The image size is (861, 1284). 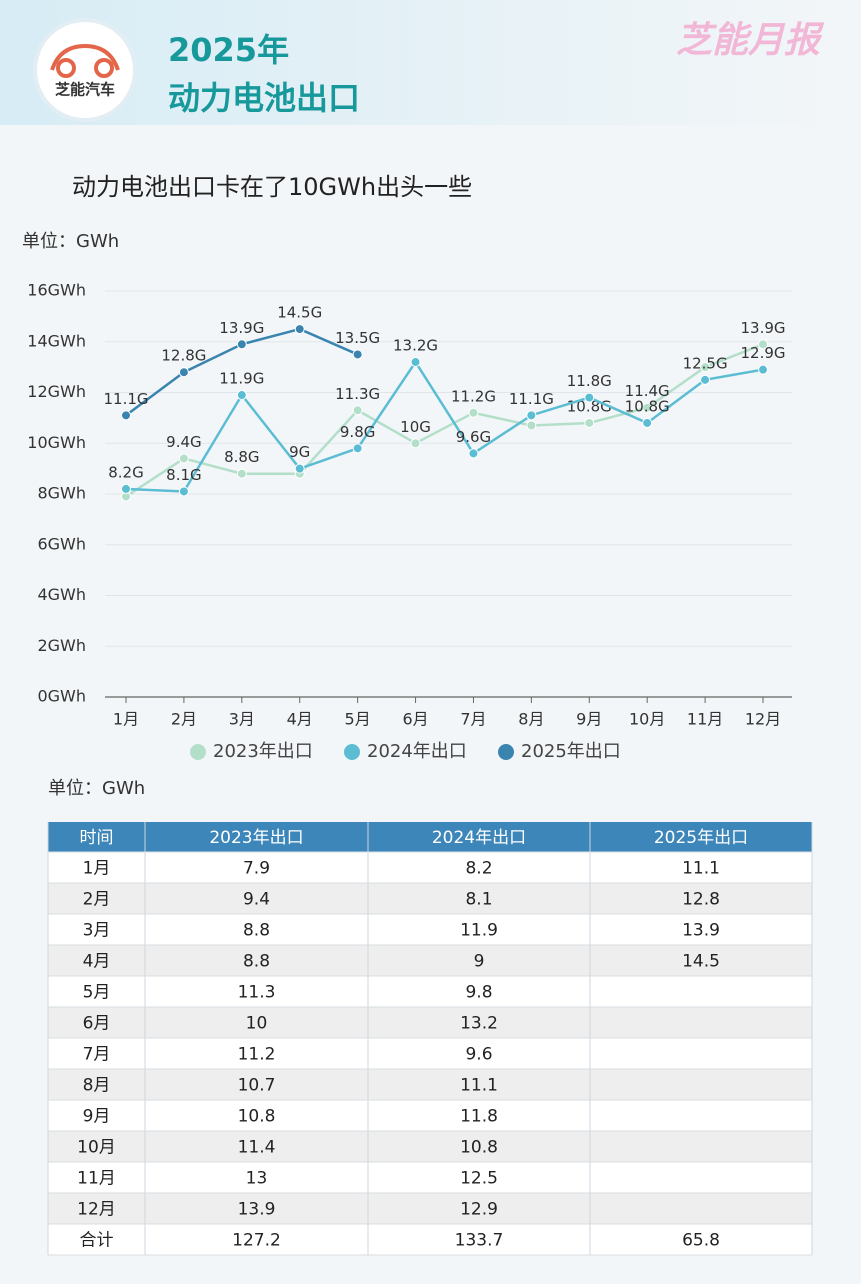 What do you see at coordinates (97, 1117) in the screenshot?
I see `table-cell: 9月` at bounding box center [97, 1117].